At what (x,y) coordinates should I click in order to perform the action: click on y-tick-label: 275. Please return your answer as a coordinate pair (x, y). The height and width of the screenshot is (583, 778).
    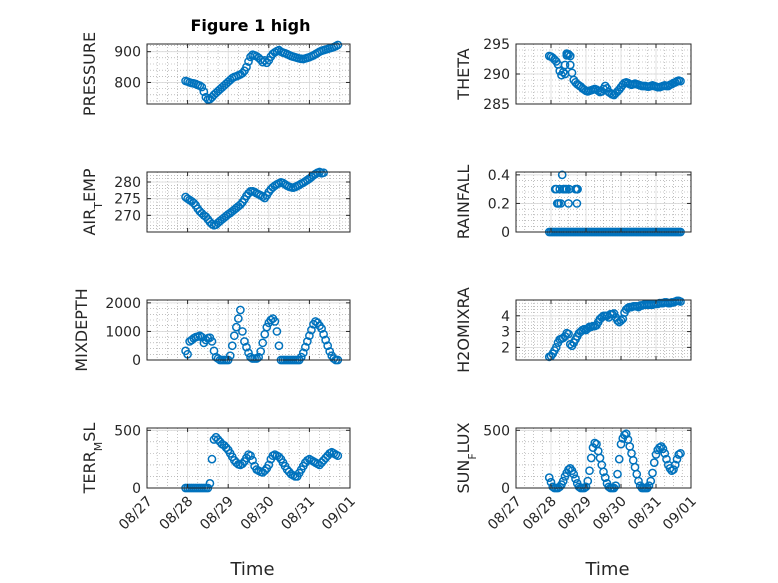
    Looking at the image, I should click on (127, 200).